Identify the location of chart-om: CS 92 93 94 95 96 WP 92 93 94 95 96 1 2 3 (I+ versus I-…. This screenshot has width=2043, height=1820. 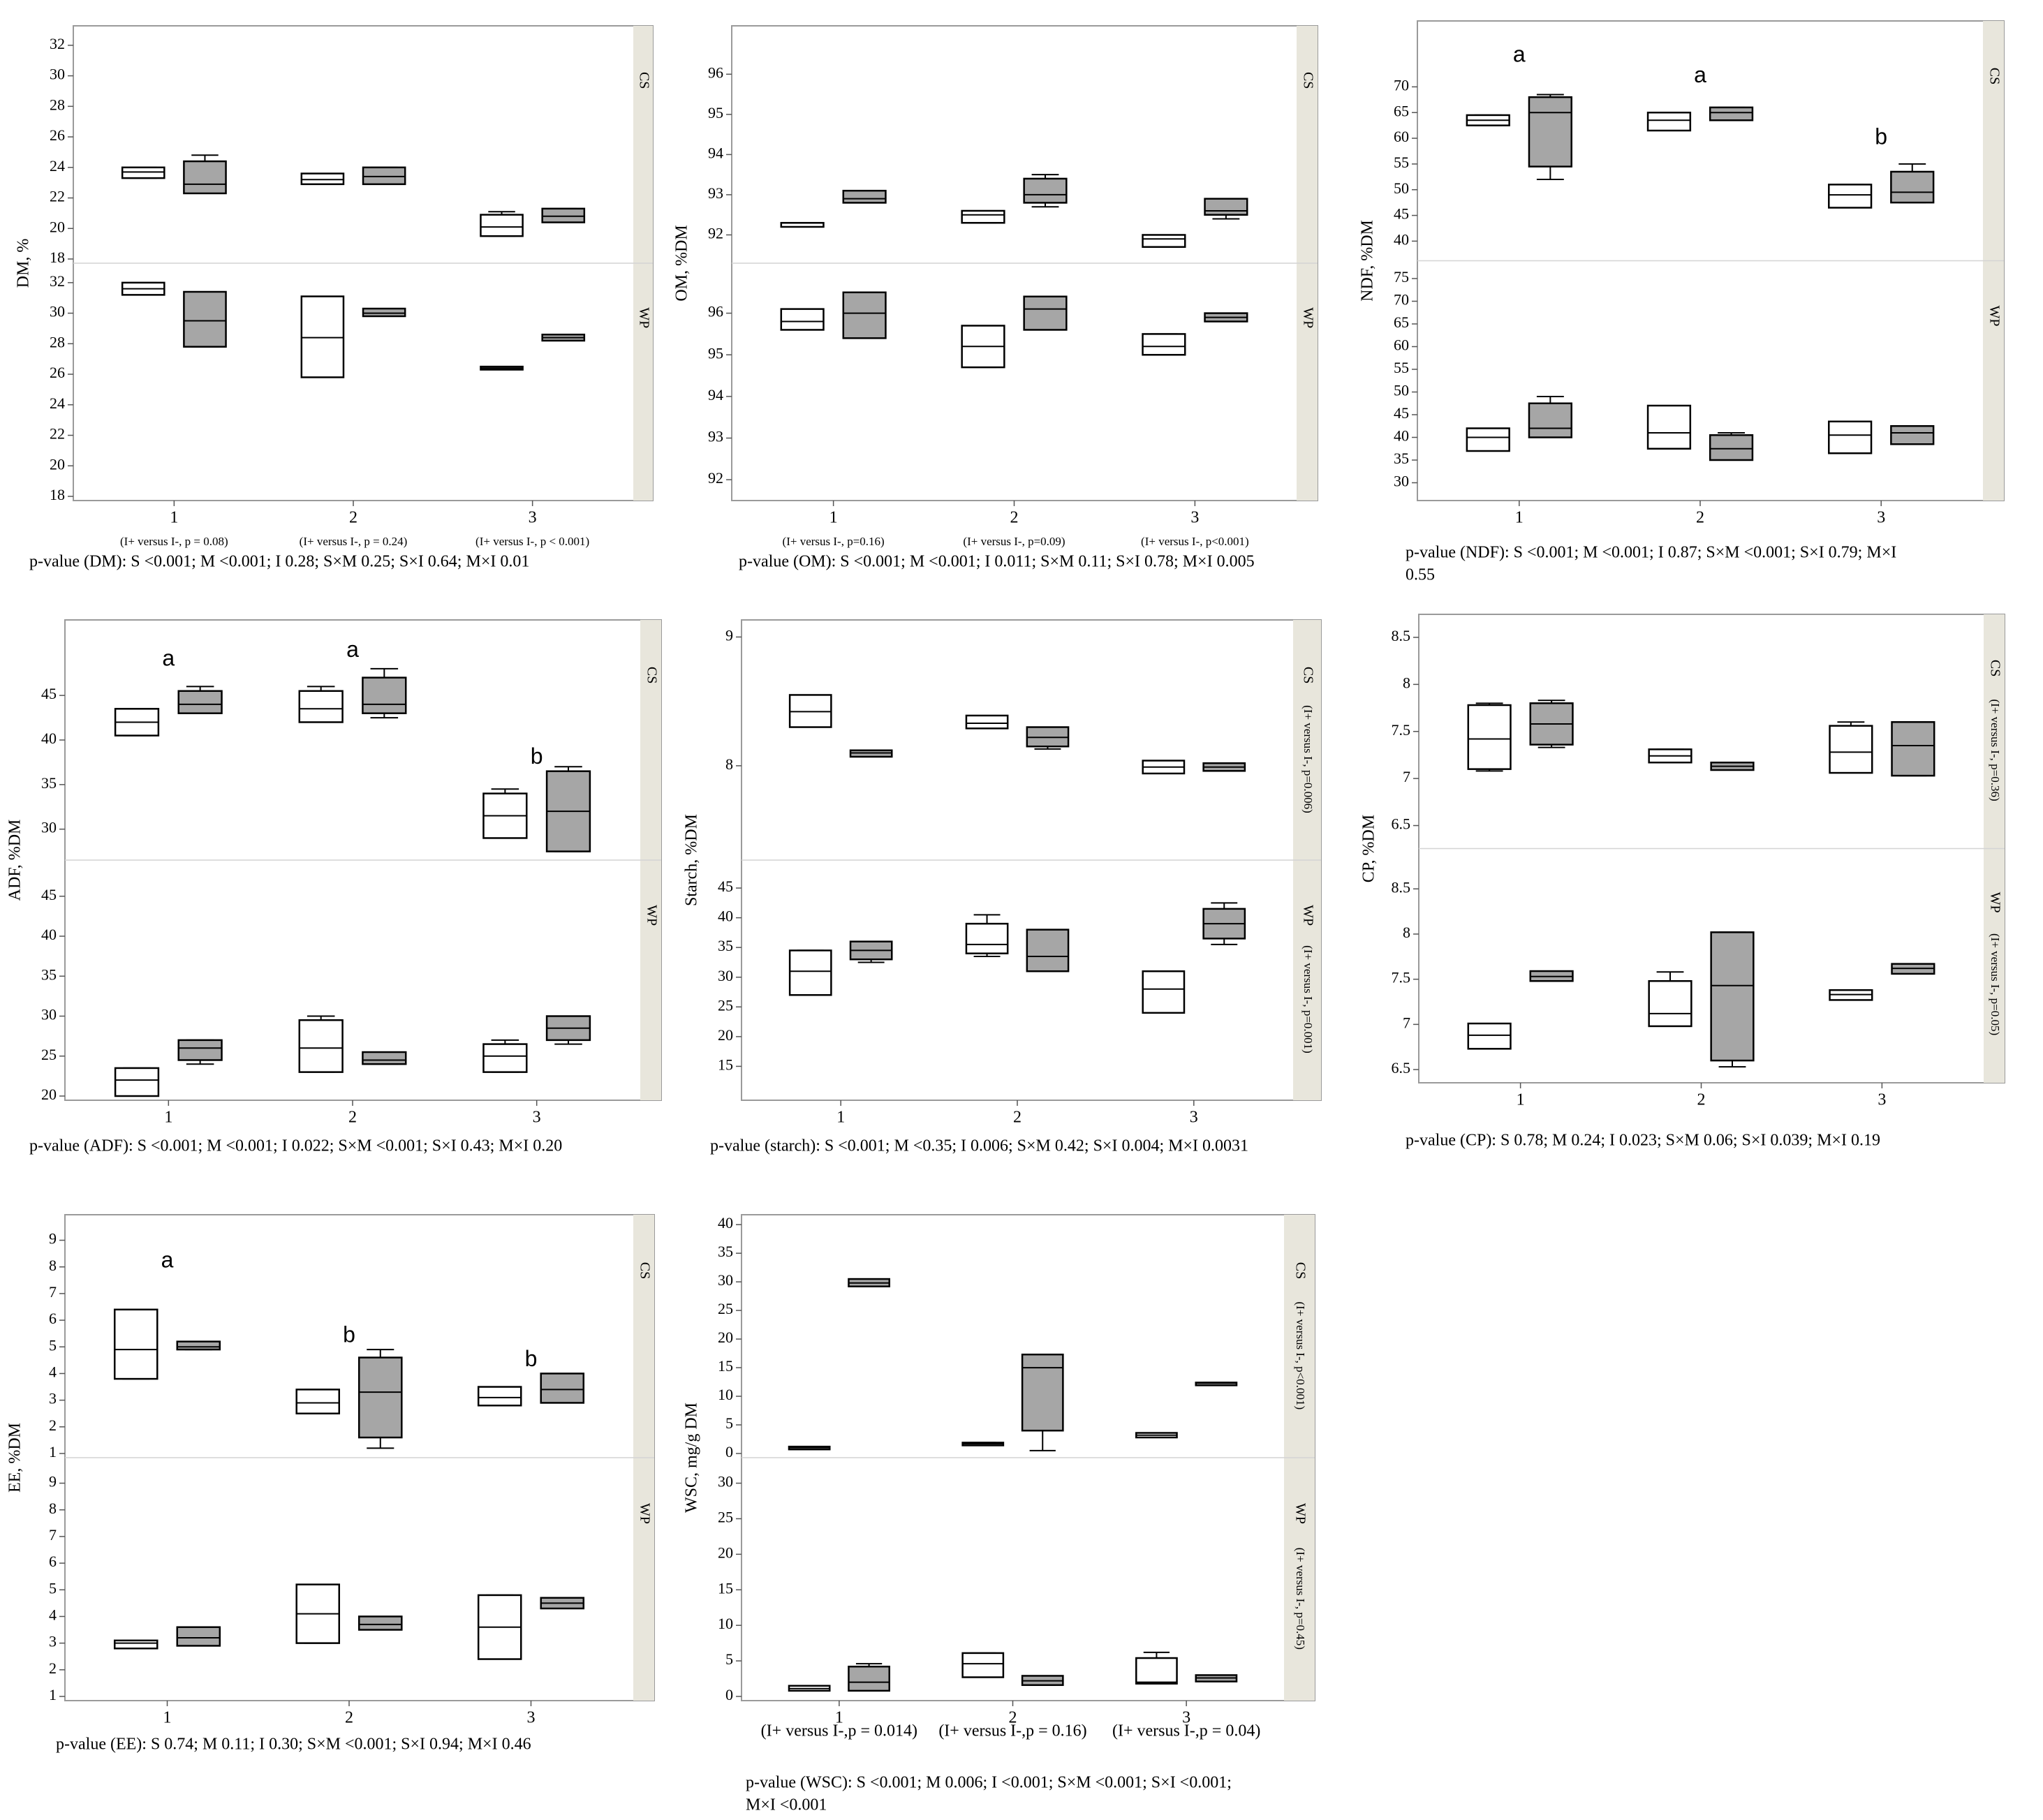
(995, 298).